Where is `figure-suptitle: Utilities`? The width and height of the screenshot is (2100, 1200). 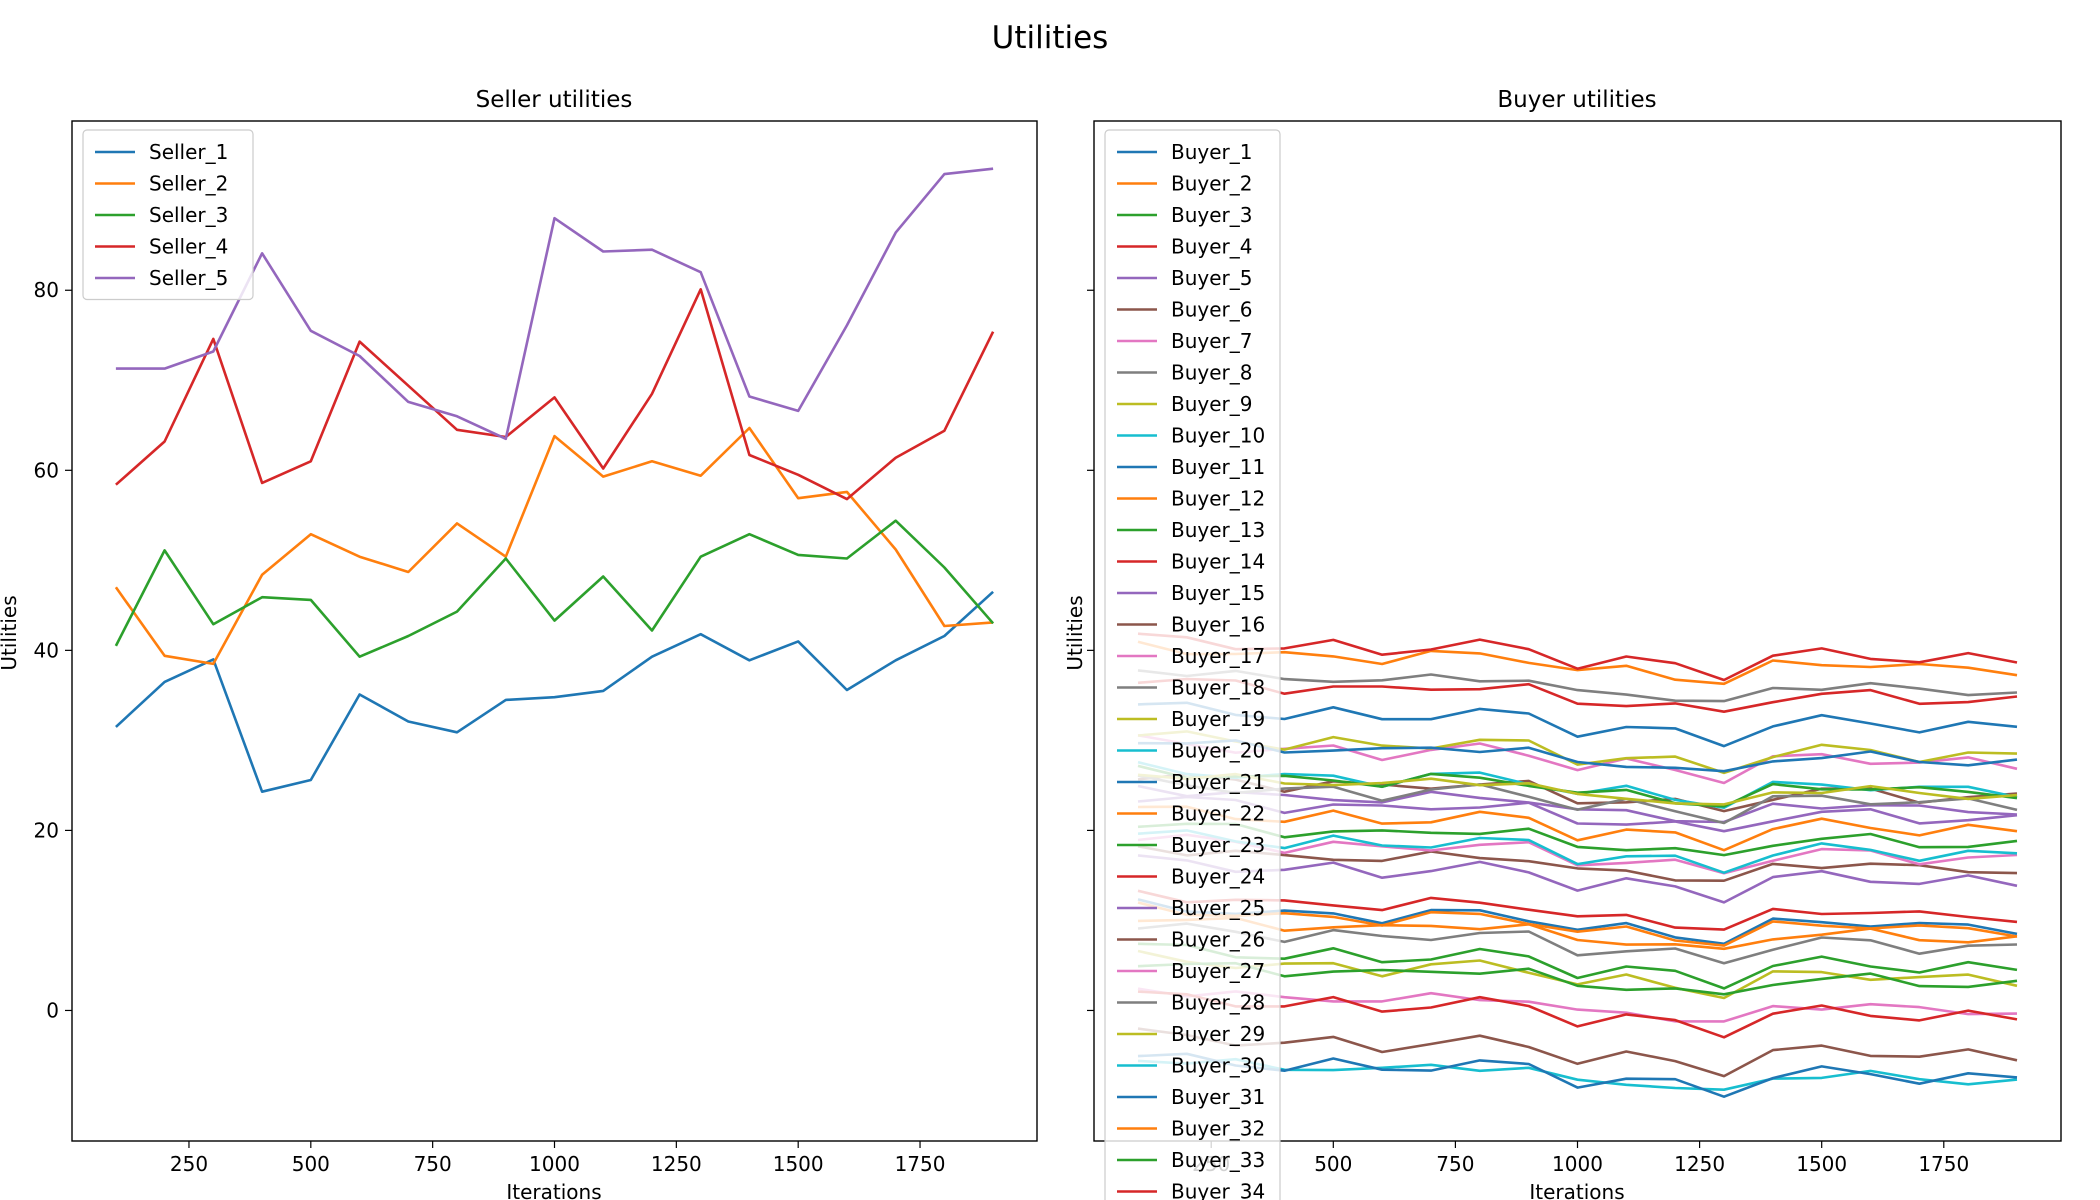
figure-suptitle: Utilities is located at coordinates (1050, 38).